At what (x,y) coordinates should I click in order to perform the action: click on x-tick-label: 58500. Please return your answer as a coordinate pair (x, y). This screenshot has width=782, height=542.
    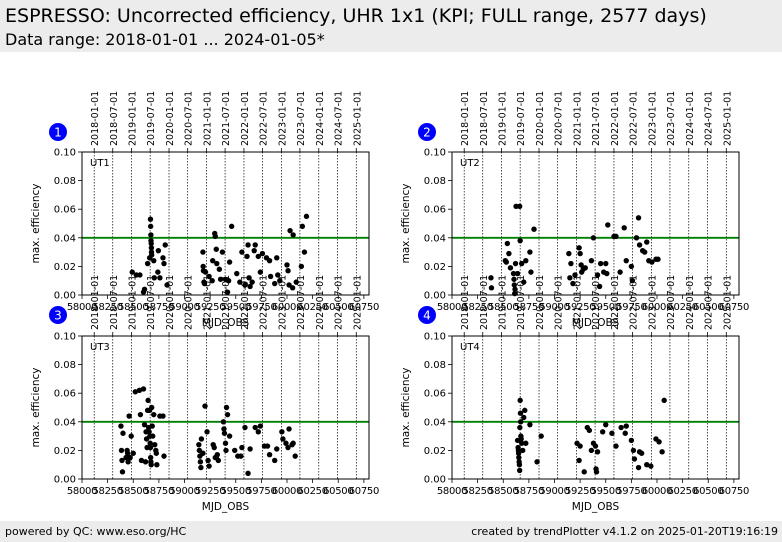
    Looking at the image, I should click on (133, 491).